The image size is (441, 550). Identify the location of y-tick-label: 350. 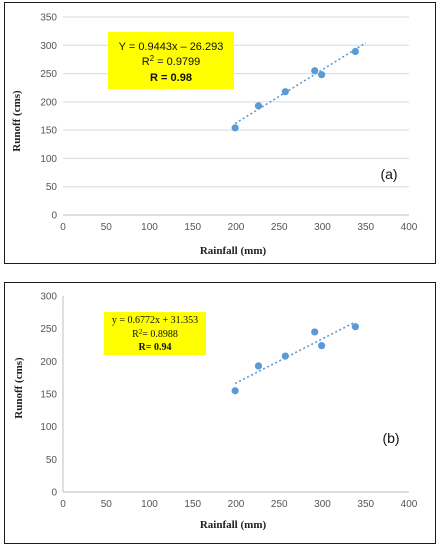
(48, 18).